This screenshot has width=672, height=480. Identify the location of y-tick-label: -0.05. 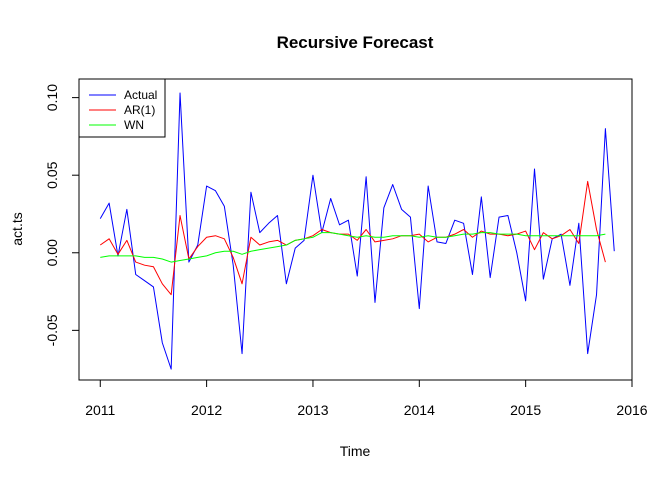
(52, 330).